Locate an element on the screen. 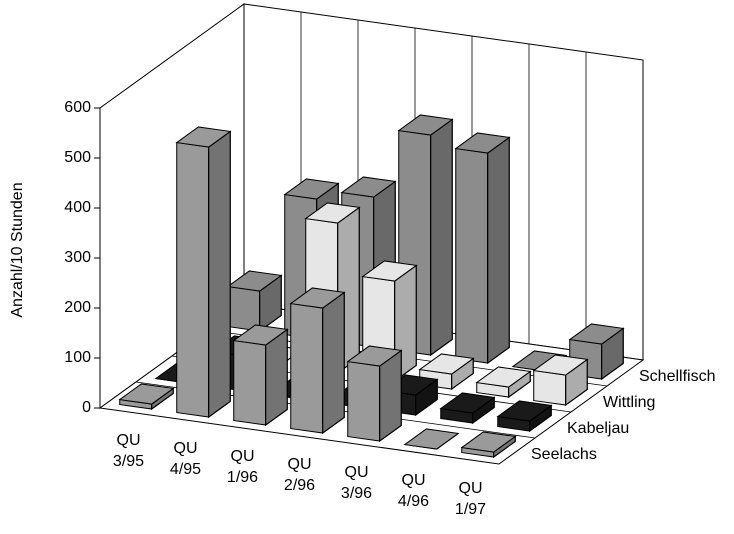  x-tick-label: QU 3/95 is located at coordinates (128, 451).